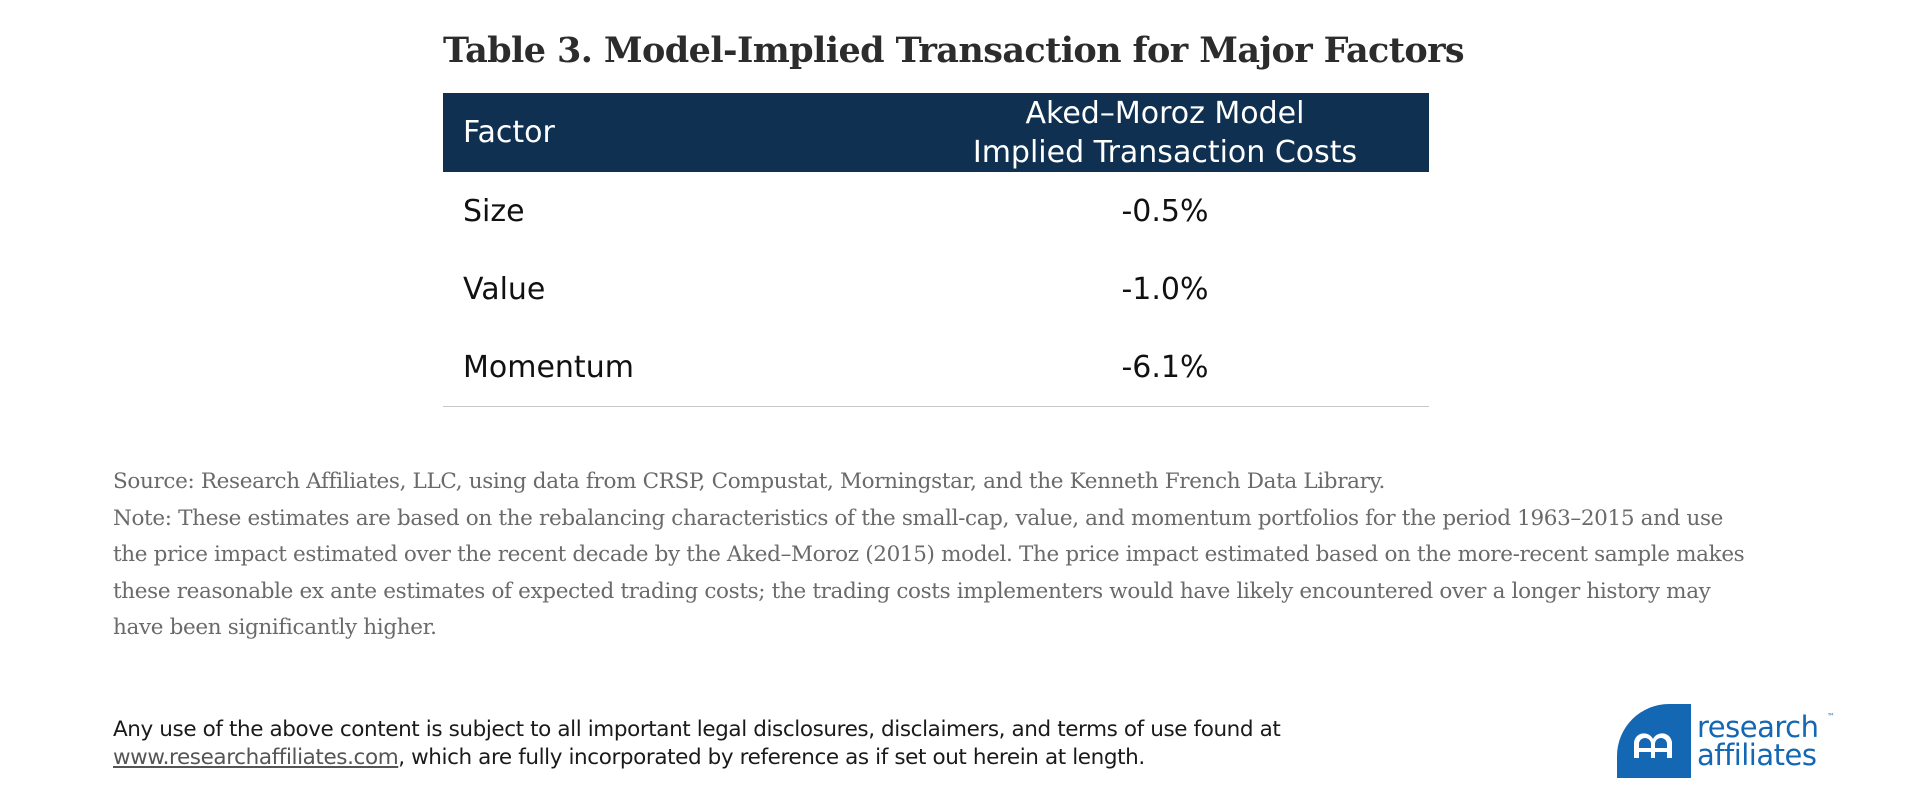 The image size is (1920, 795). What do you see at coordinates (494, 211) in the screenshot?
I see `row-factor: Size` at bounding box center [494, 211].